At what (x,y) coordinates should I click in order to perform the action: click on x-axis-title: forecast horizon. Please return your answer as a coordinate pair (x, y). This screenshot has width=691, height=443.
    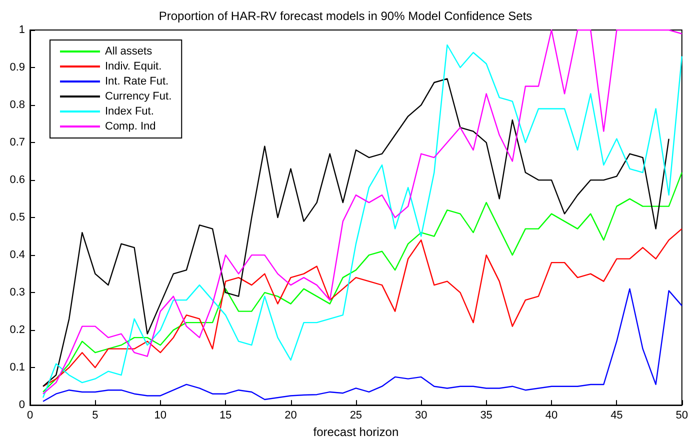
    Looking at the image, I should click on (356, 432).